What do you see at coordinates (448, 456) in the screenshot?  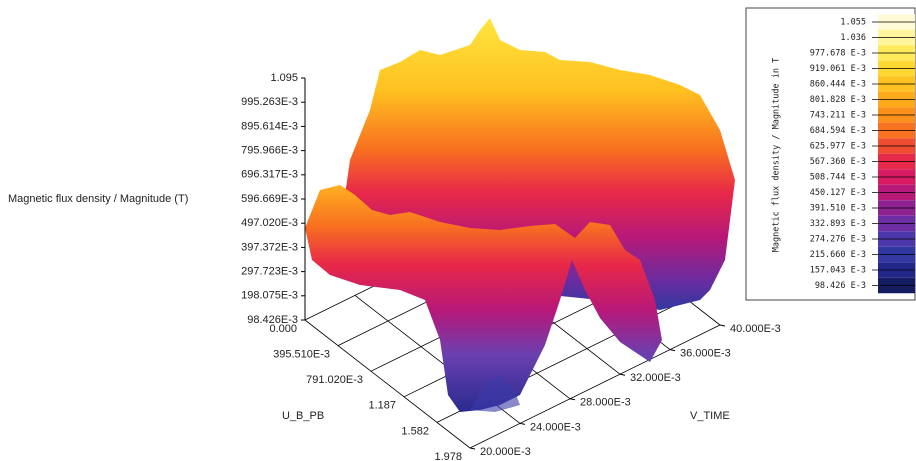 I see `x-tick-label: 1.978` at bounding box center [448, 456].